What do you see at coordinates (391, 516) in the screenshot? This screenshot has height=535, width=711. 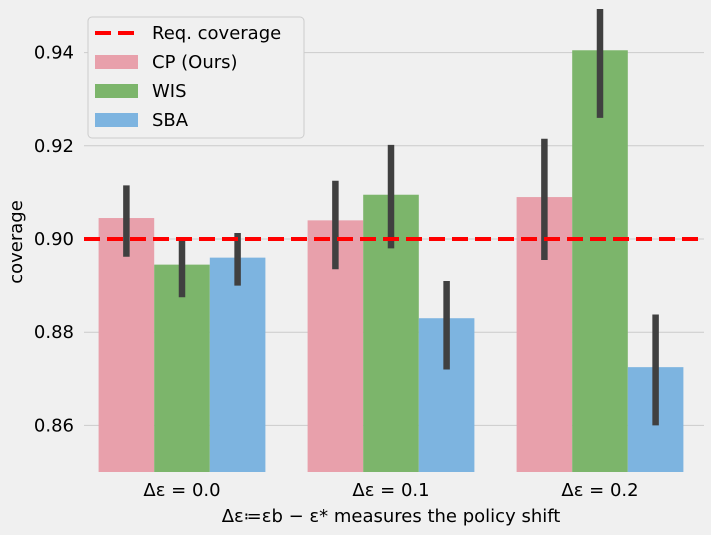 I see `x-axis-label: Δε≔εb − ε* measures the policy shift` at bounding box center [391, 516].